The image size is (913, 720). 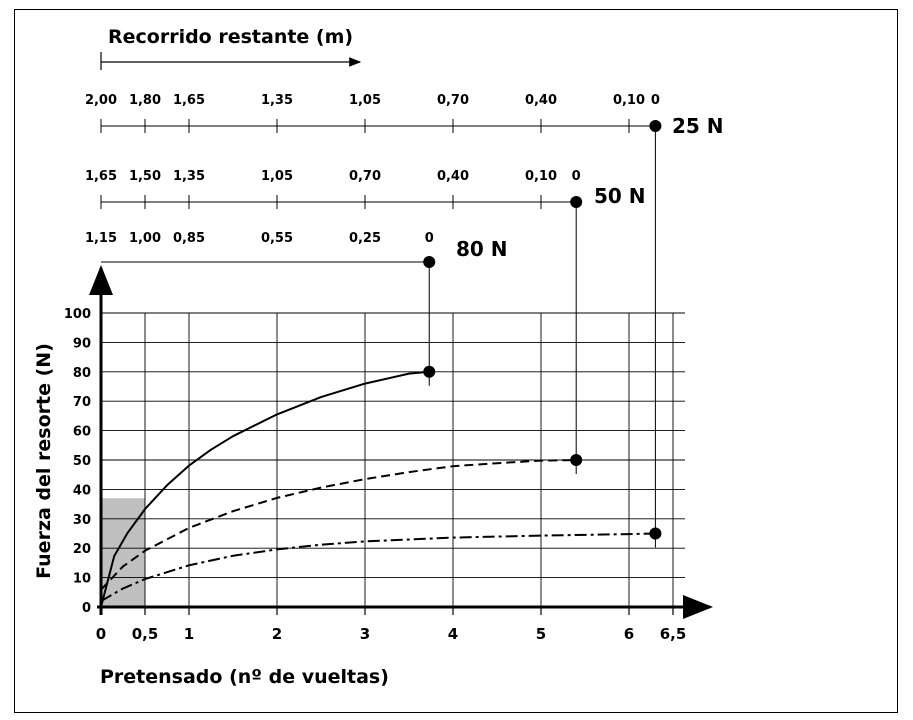 What do you see at coordinates (620, 196) in the screenshot?
I see `series-end-label: 50 N` at bounding box center [620, 196].